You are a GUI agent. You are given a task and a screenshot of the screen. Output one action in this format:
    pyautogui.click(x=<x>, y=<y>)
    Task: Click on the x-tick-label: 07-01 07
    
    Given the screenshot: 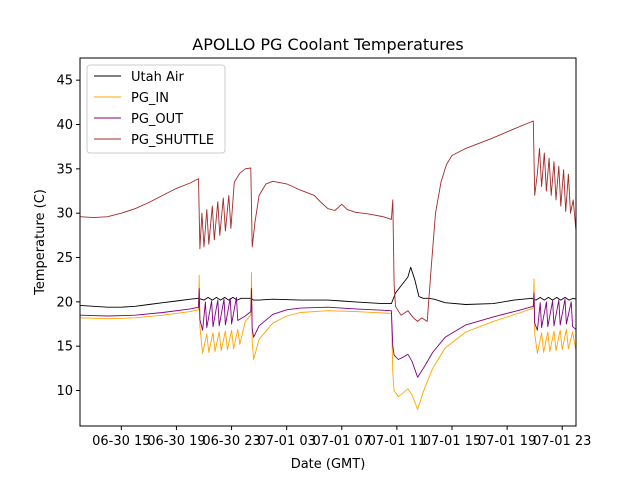 What is the action you would take?
    pyautogui.click(x=342, y=441)
    